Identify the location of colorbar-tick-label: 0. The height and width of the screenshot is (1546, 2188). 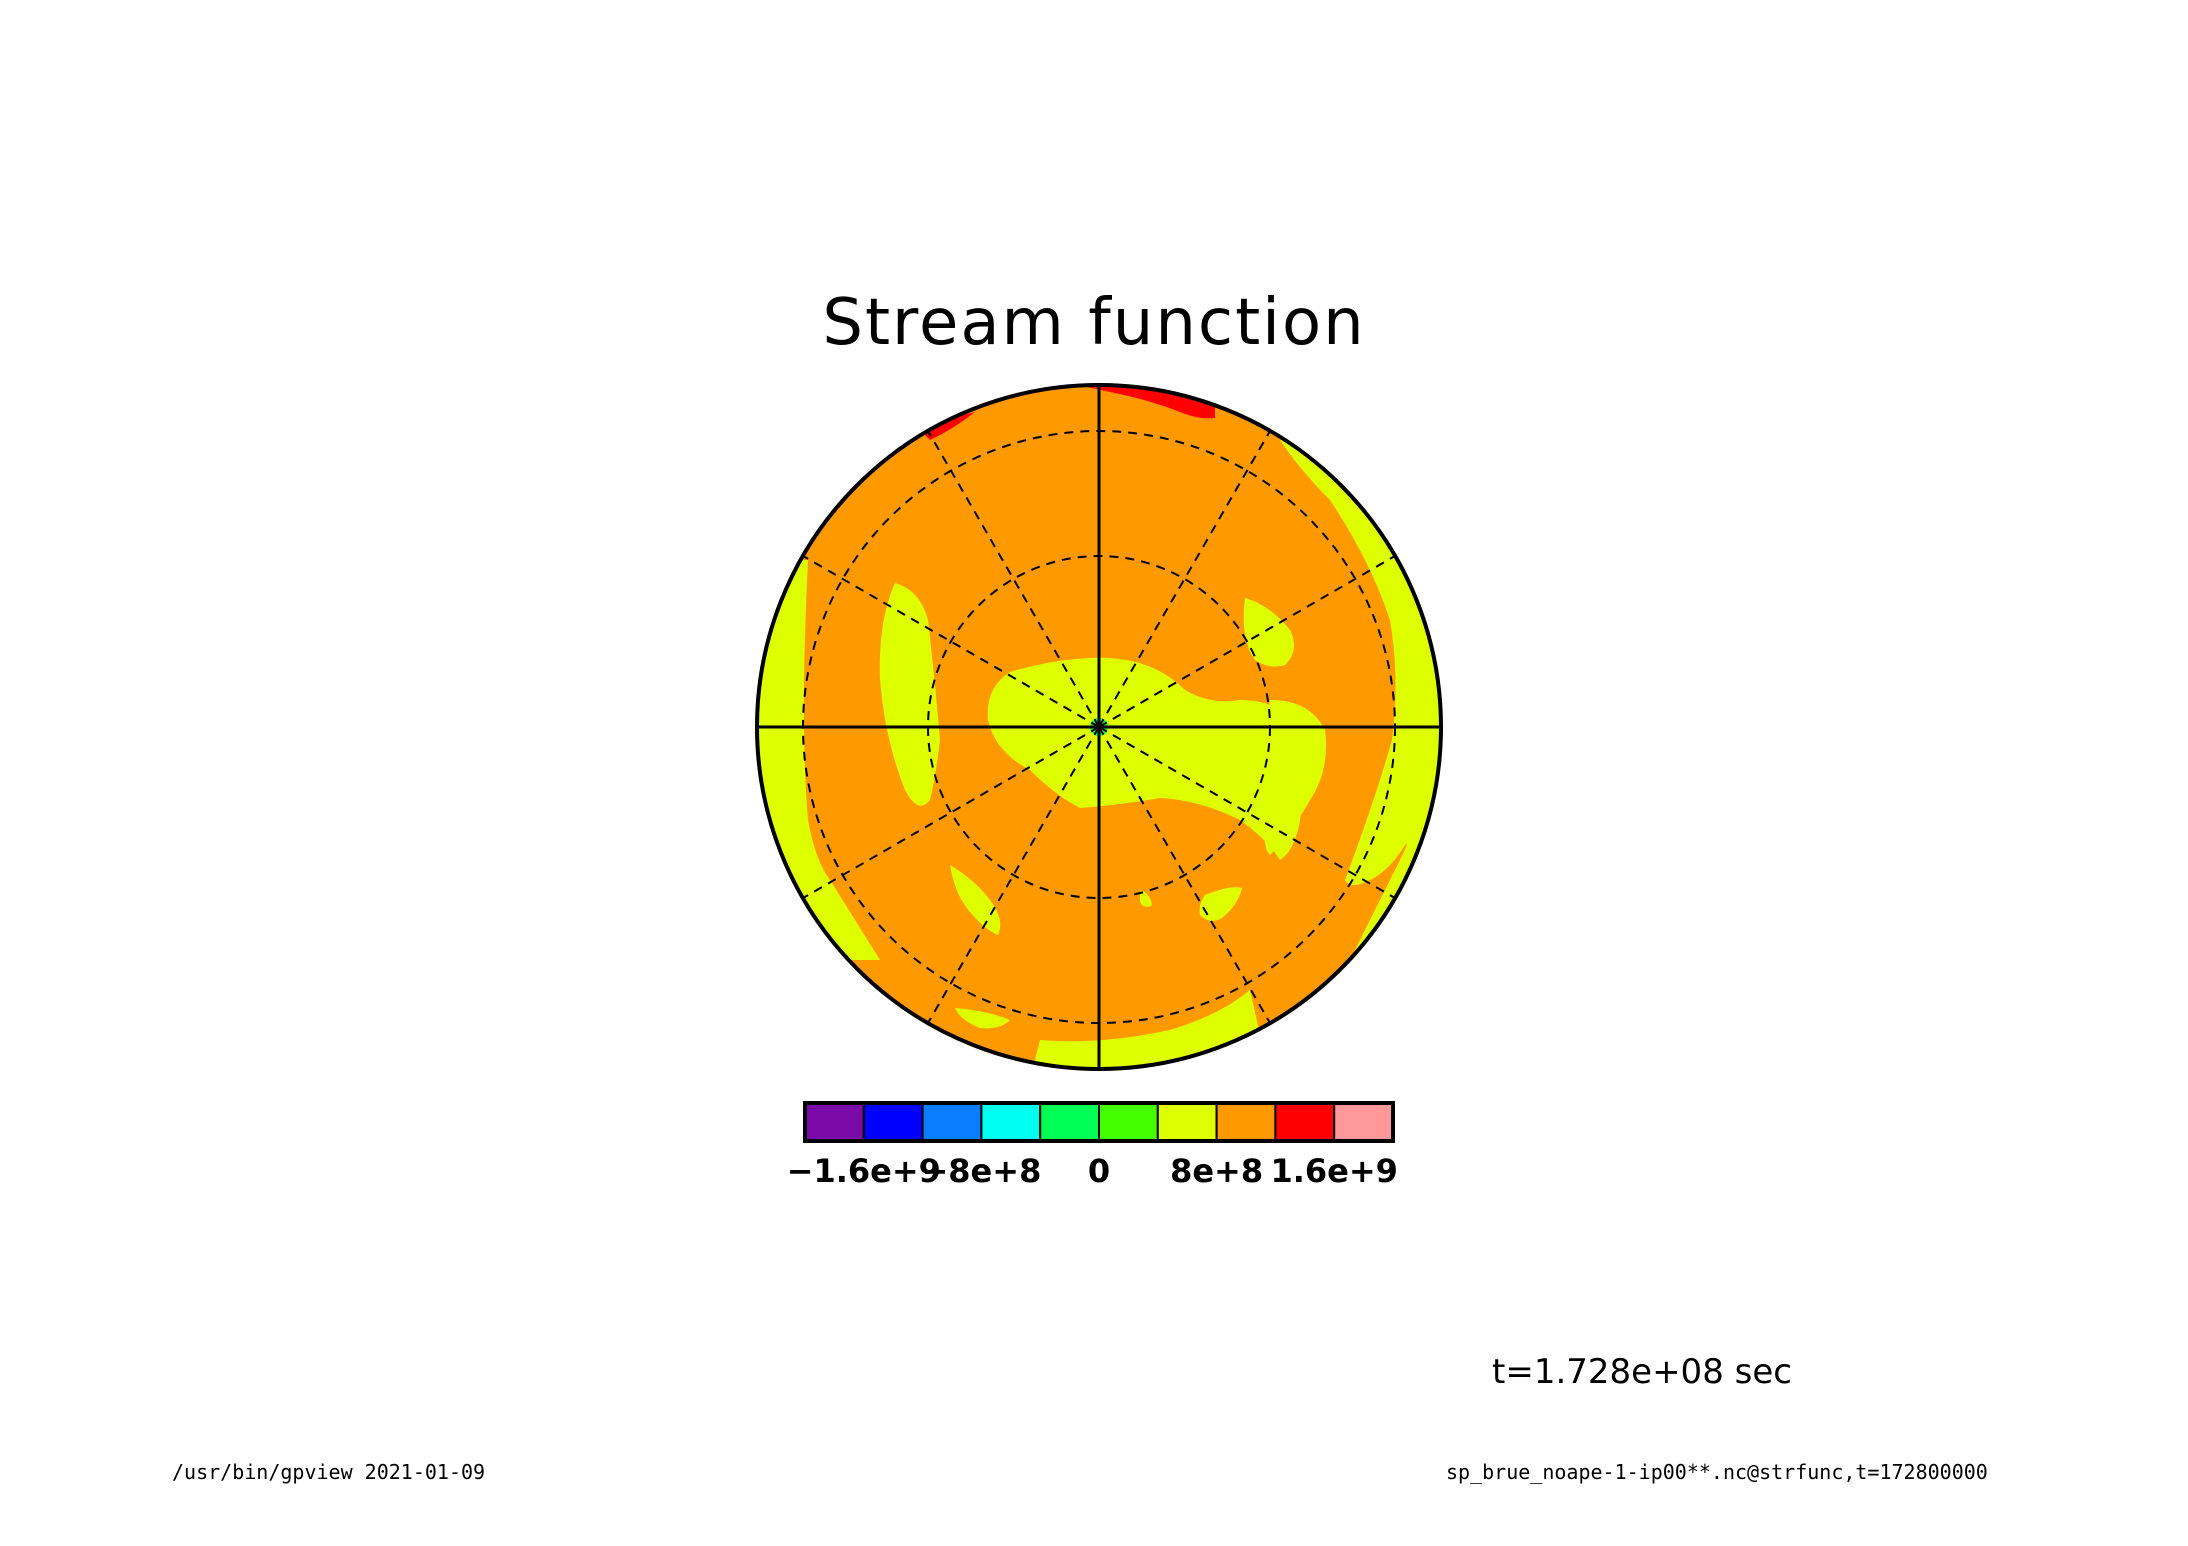
(1099, 1171).